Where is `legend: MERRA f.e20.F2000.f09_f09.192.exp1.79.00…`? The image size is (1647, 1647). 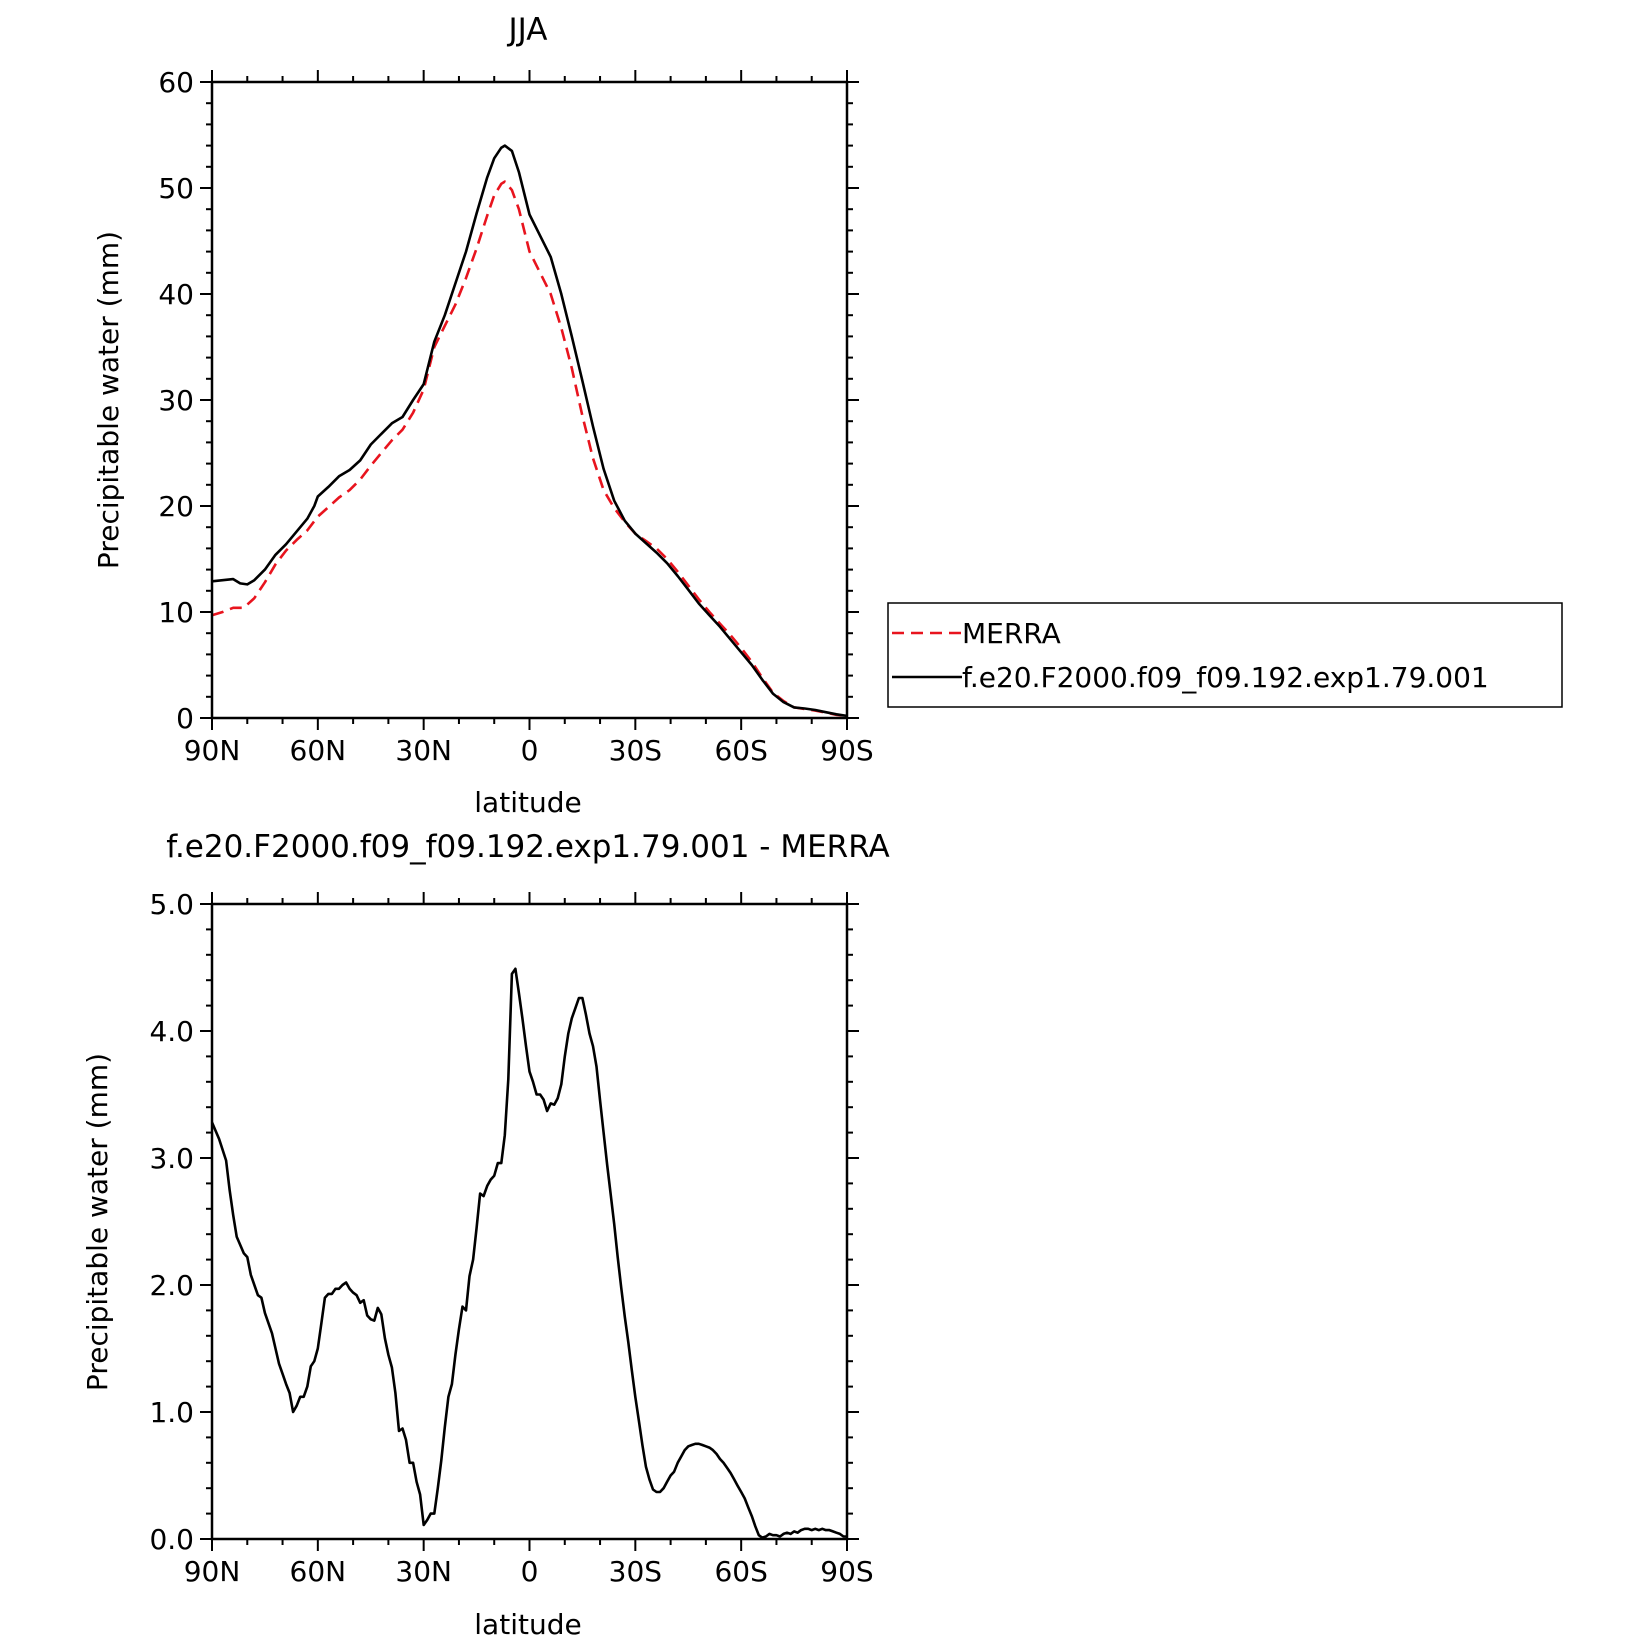
legend: MERRA f.e20.F2000.f09_f09.192.exp1.79.00… is located at coordinates (1225, 655).